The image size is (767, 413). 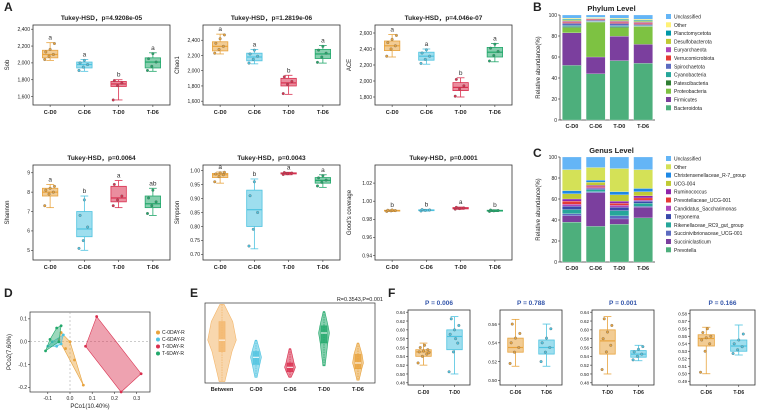 I want to click on y-tick-label-phylum: 0, so click(x=555, y=121).